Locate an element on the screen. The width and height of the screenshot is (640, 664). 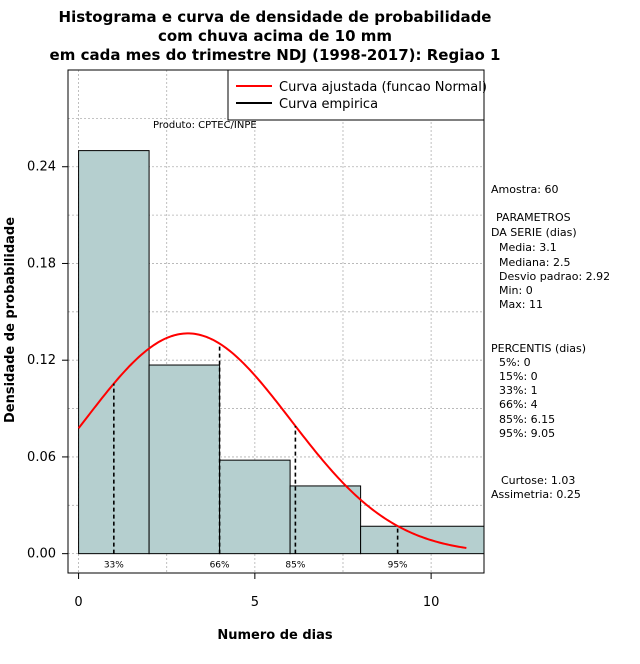
legend-label-normal: Curva ajustada (funcao Normal) is located at coordinates (383, 87).